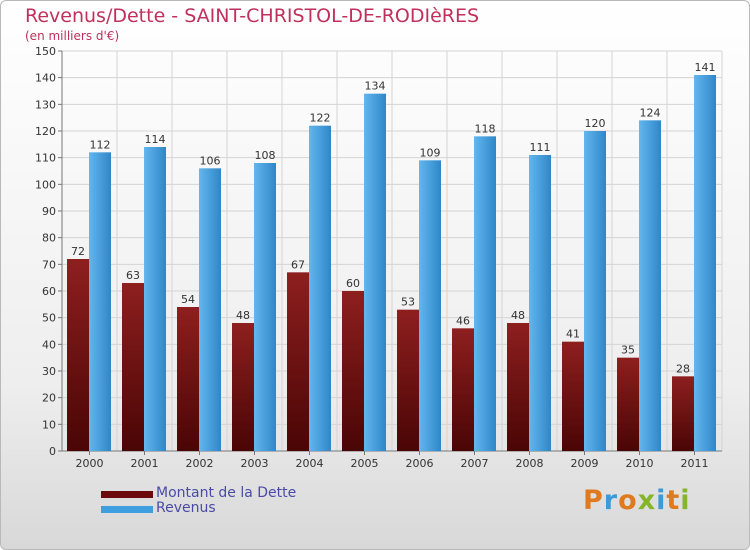 This screenshot has height=550, width=750. Describe the element at coordinates (705, 67) in the screenshot. I see `bar-value-label: 141` at that location.